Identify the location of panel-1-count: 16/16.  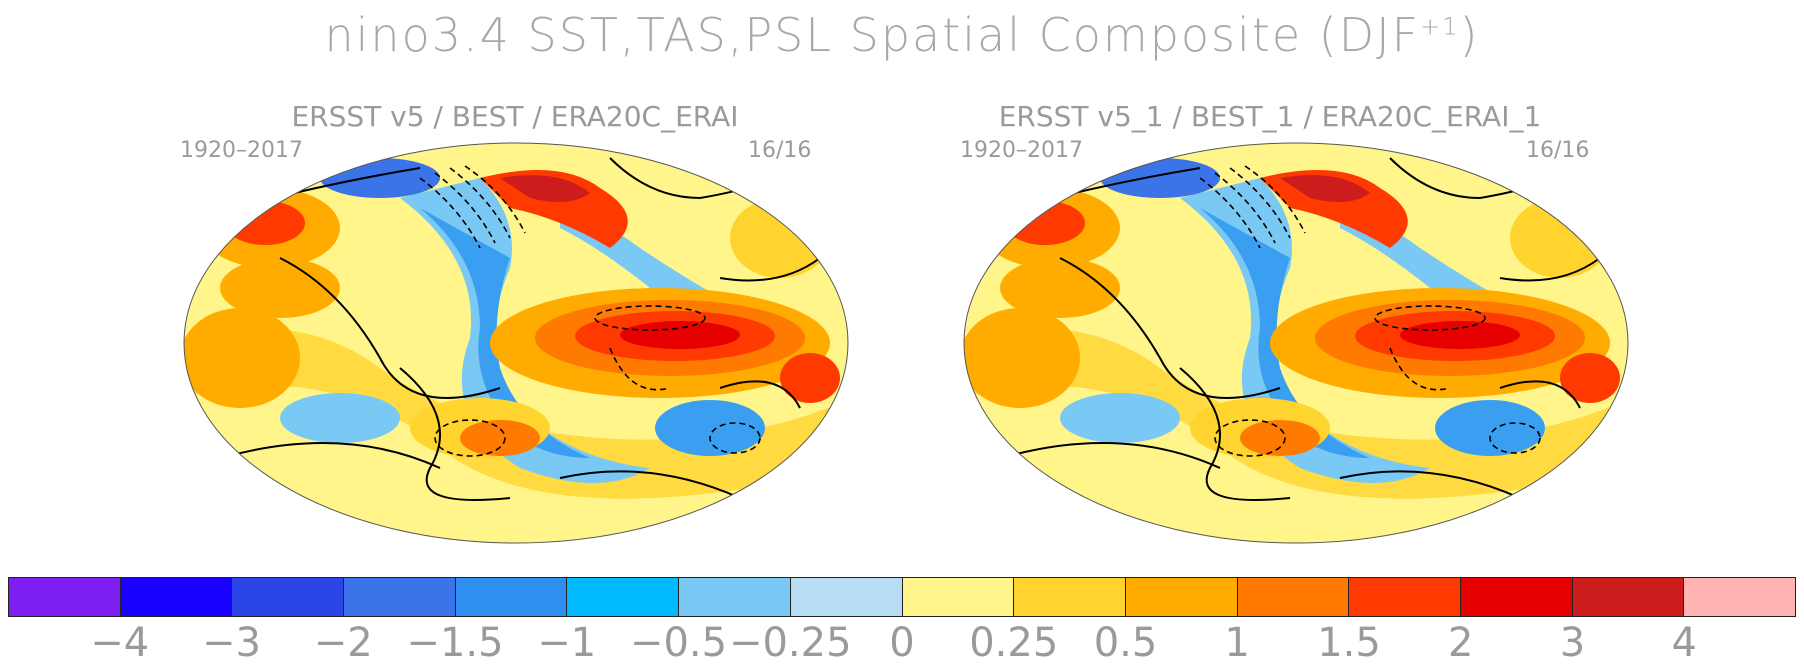
(780, 150).